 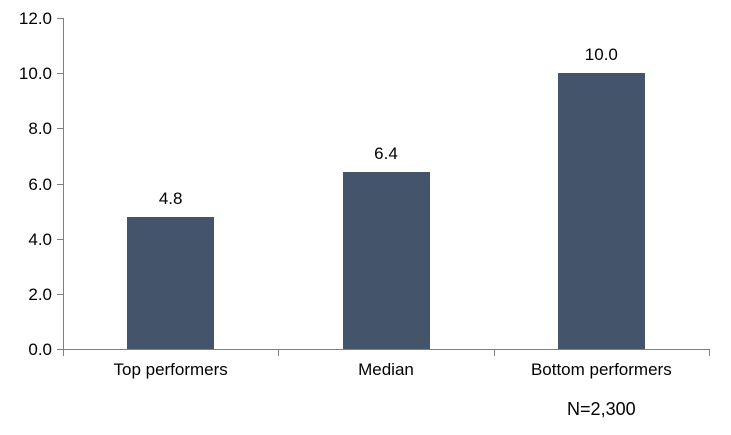 What do you see at coordinates (35, 74) in the screenshot?
I see `y-tick-label: 10.0` at bounding box center [35, 74].